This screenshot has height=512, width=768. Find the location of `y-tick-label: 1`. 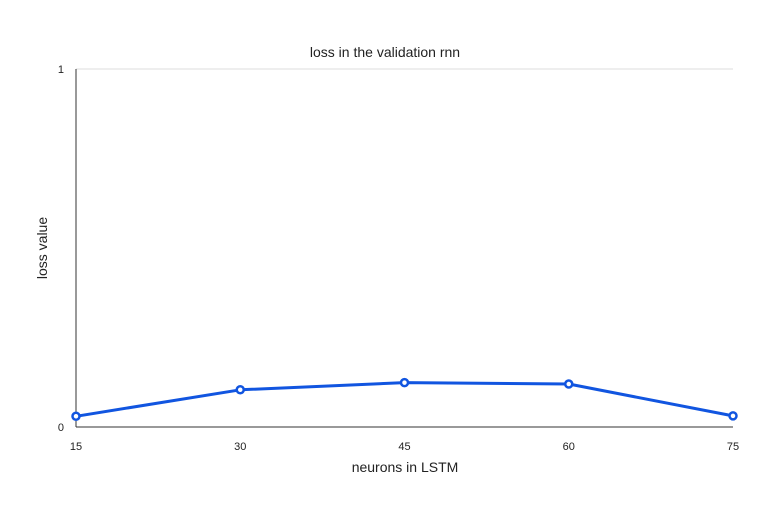

y-tick-label: 1 is located at coordinates (61, 70).